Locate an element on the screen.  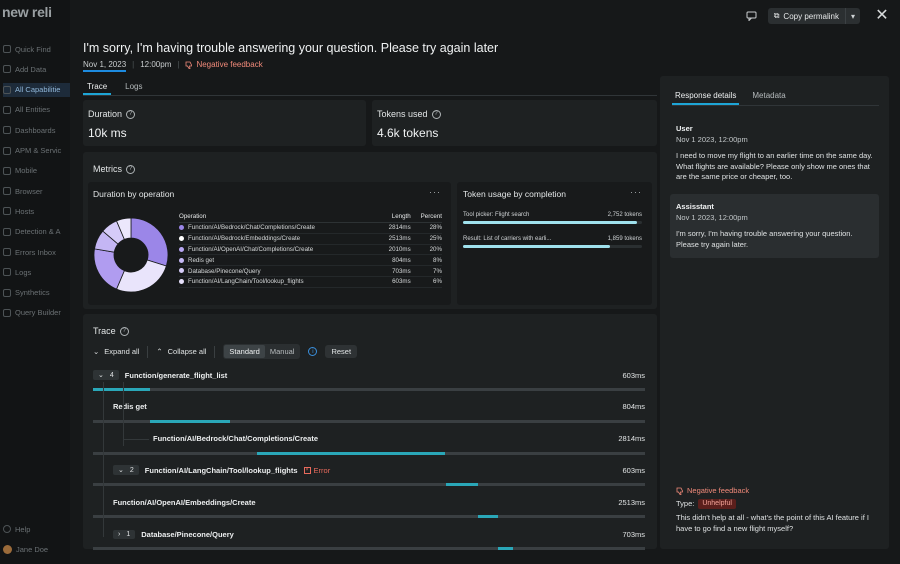
chevron-down-icon: ⌄ is located at coordinates (101, 375).